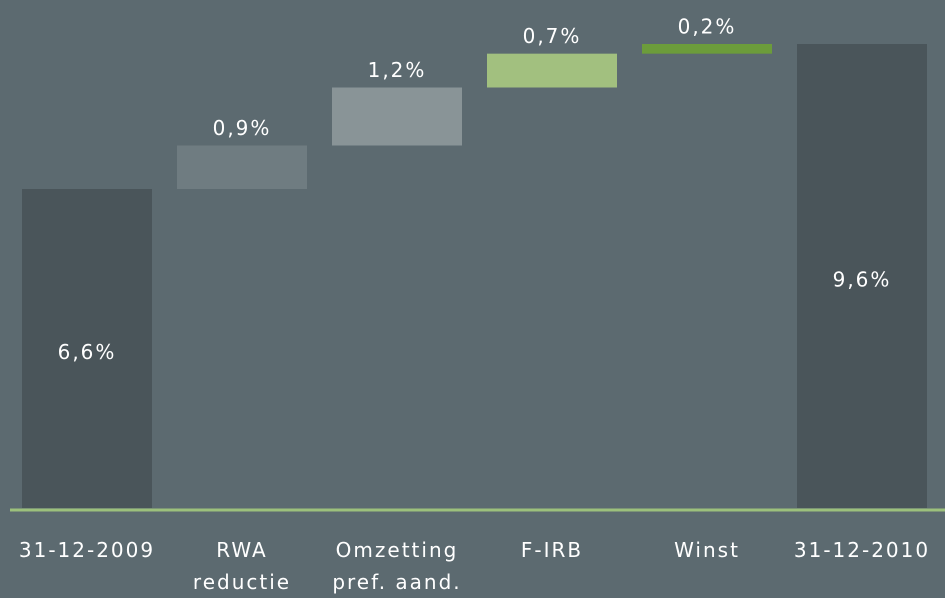 The height and width of the screenshot is (598, 945). Describe the element at coordinates (242, 566) in the screenshot. I see `x-tick-label: RWA reductie` at that location.